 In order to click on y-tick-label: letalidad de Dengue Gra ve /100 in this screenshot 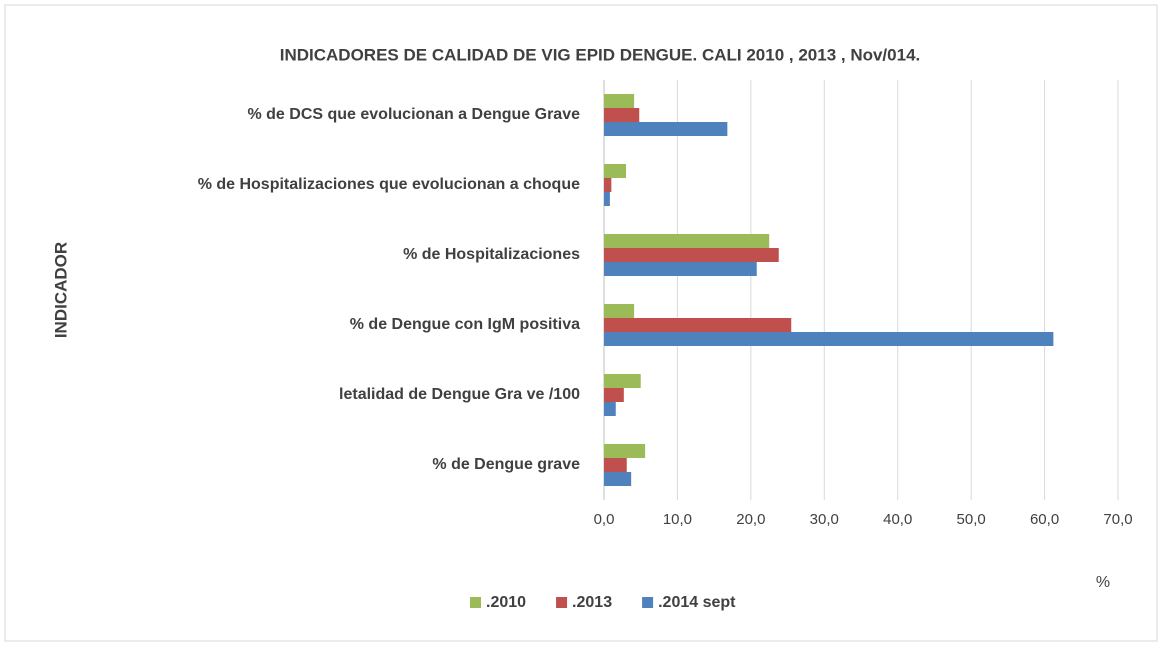, I will do `click(459, 394)`.